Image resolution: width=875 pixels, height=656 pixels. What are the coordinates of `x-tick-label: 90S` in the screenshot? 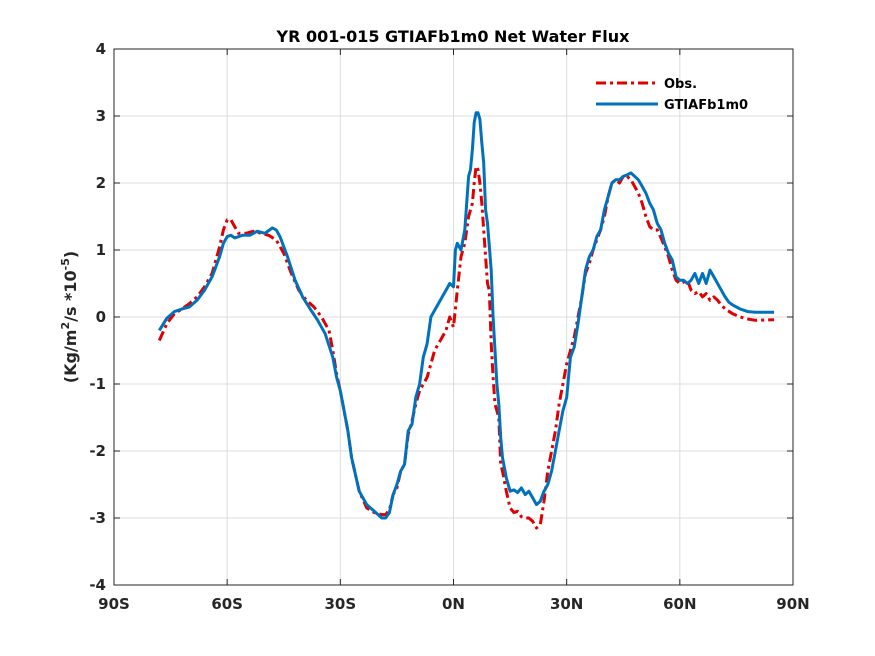 It's located at (114, 604).